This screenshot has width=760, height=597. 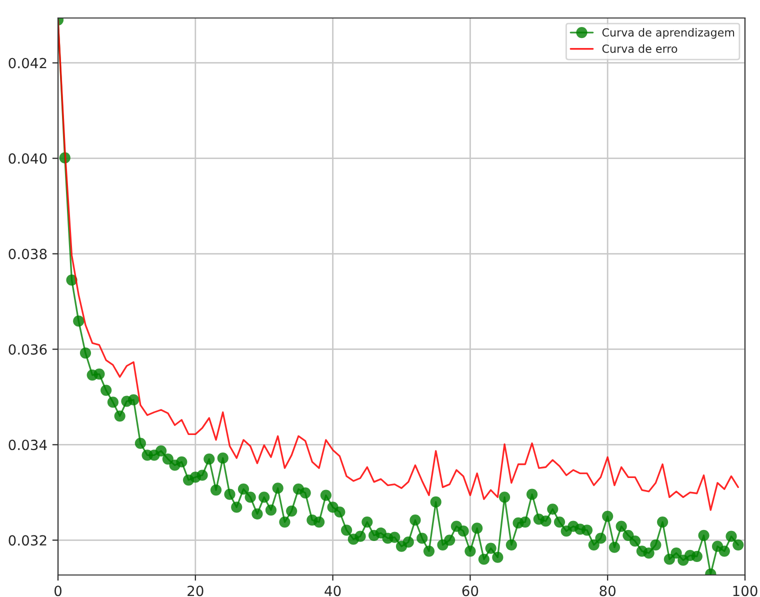 What do you see at coordinates (58, 591) in the screenshot?
I see `x-tick-label: 0` at bounding box center [58, 591].